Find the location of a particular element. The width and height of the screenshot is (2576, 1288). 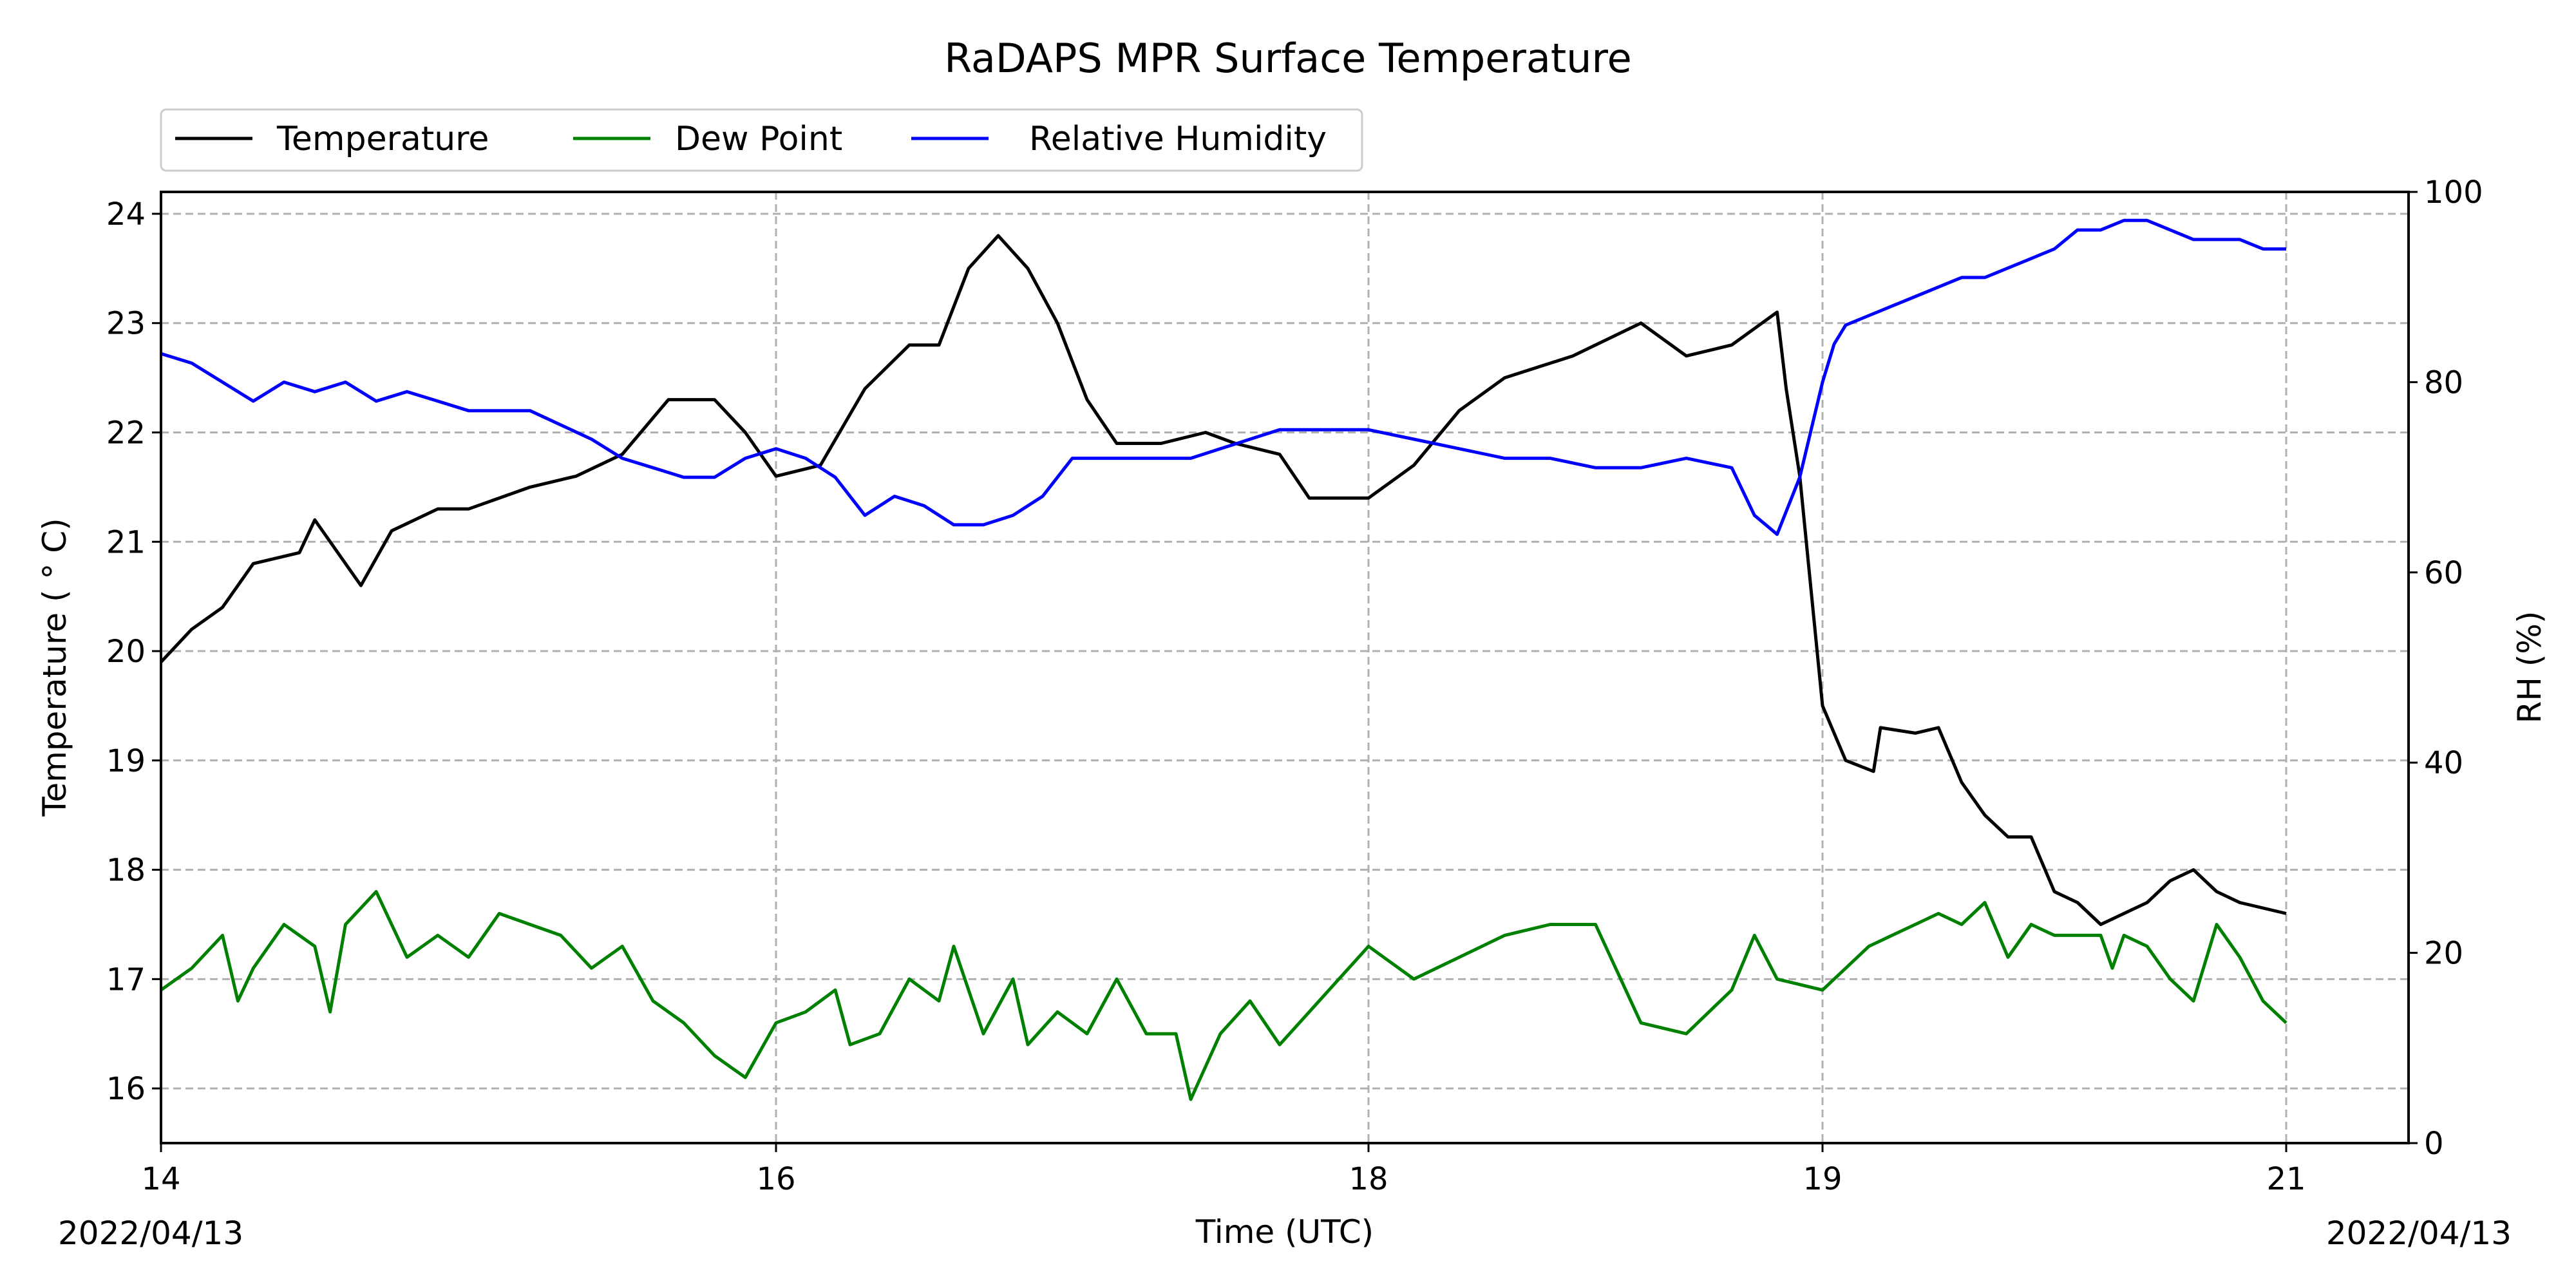

legend-label-dew-point: Dew Point is located at coordinates (758, 139).